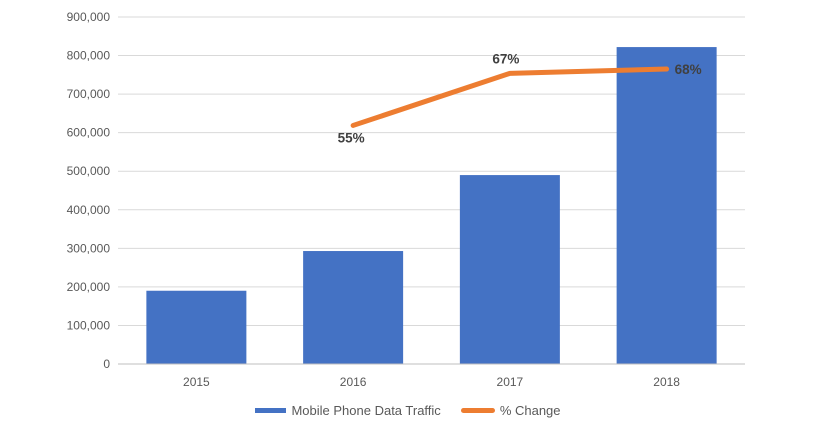 Image resolution: width=816 pixels, height=429 pixels. What do you see at coordinates (89, 287) in the screenshot?
I see `y-axis-tick-label: 200,000` at bounding box center [89, 287].